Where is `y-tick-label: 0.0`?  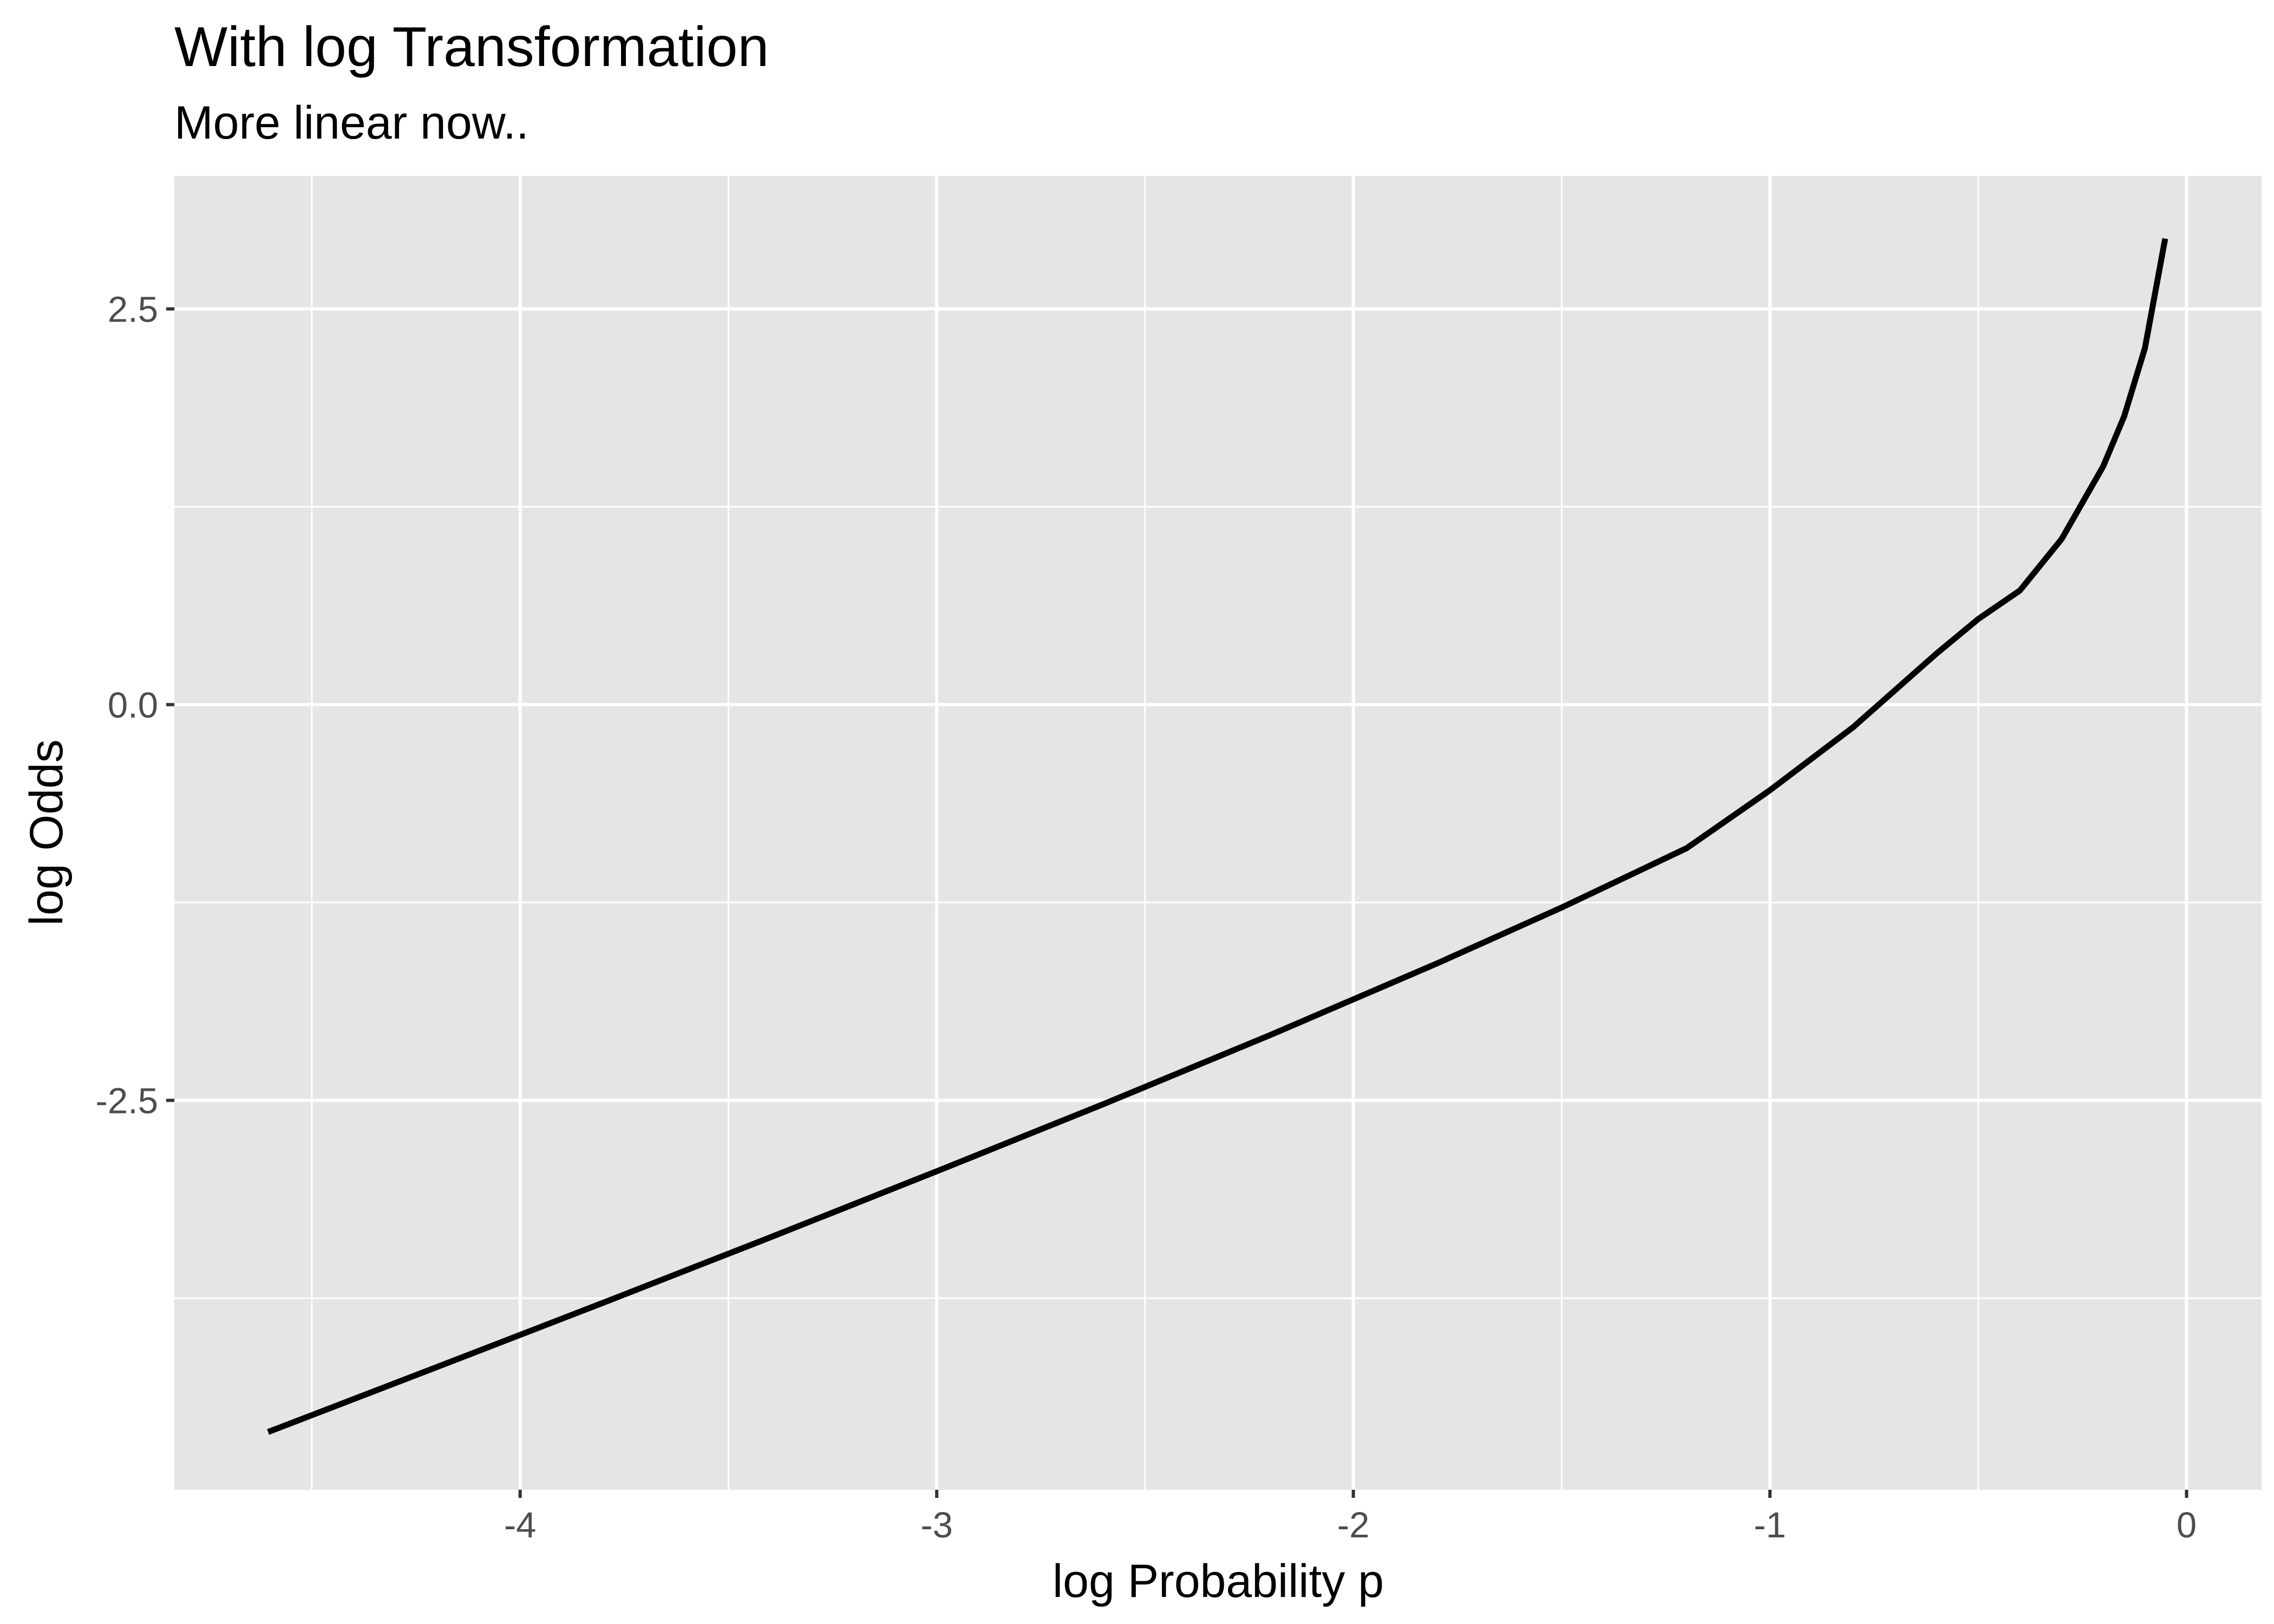 y-tick-label: 0.0 is located at coordinates (133, 706).